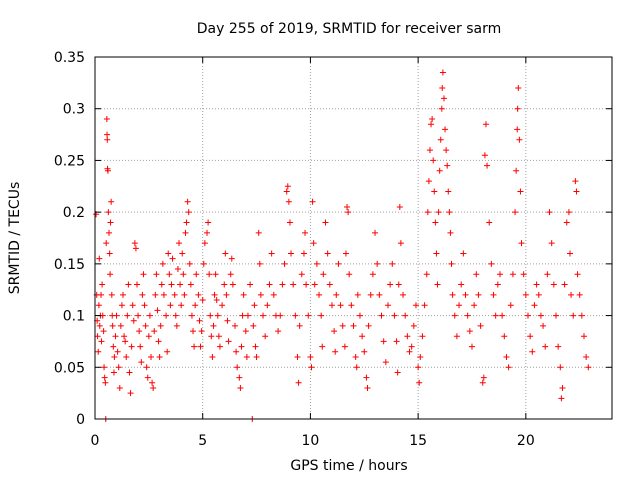  What do you see at coordinates (348, 466) in the screenshot?
I see `x-axis-title: GPS time / hours` at bounding box center [348, 466].